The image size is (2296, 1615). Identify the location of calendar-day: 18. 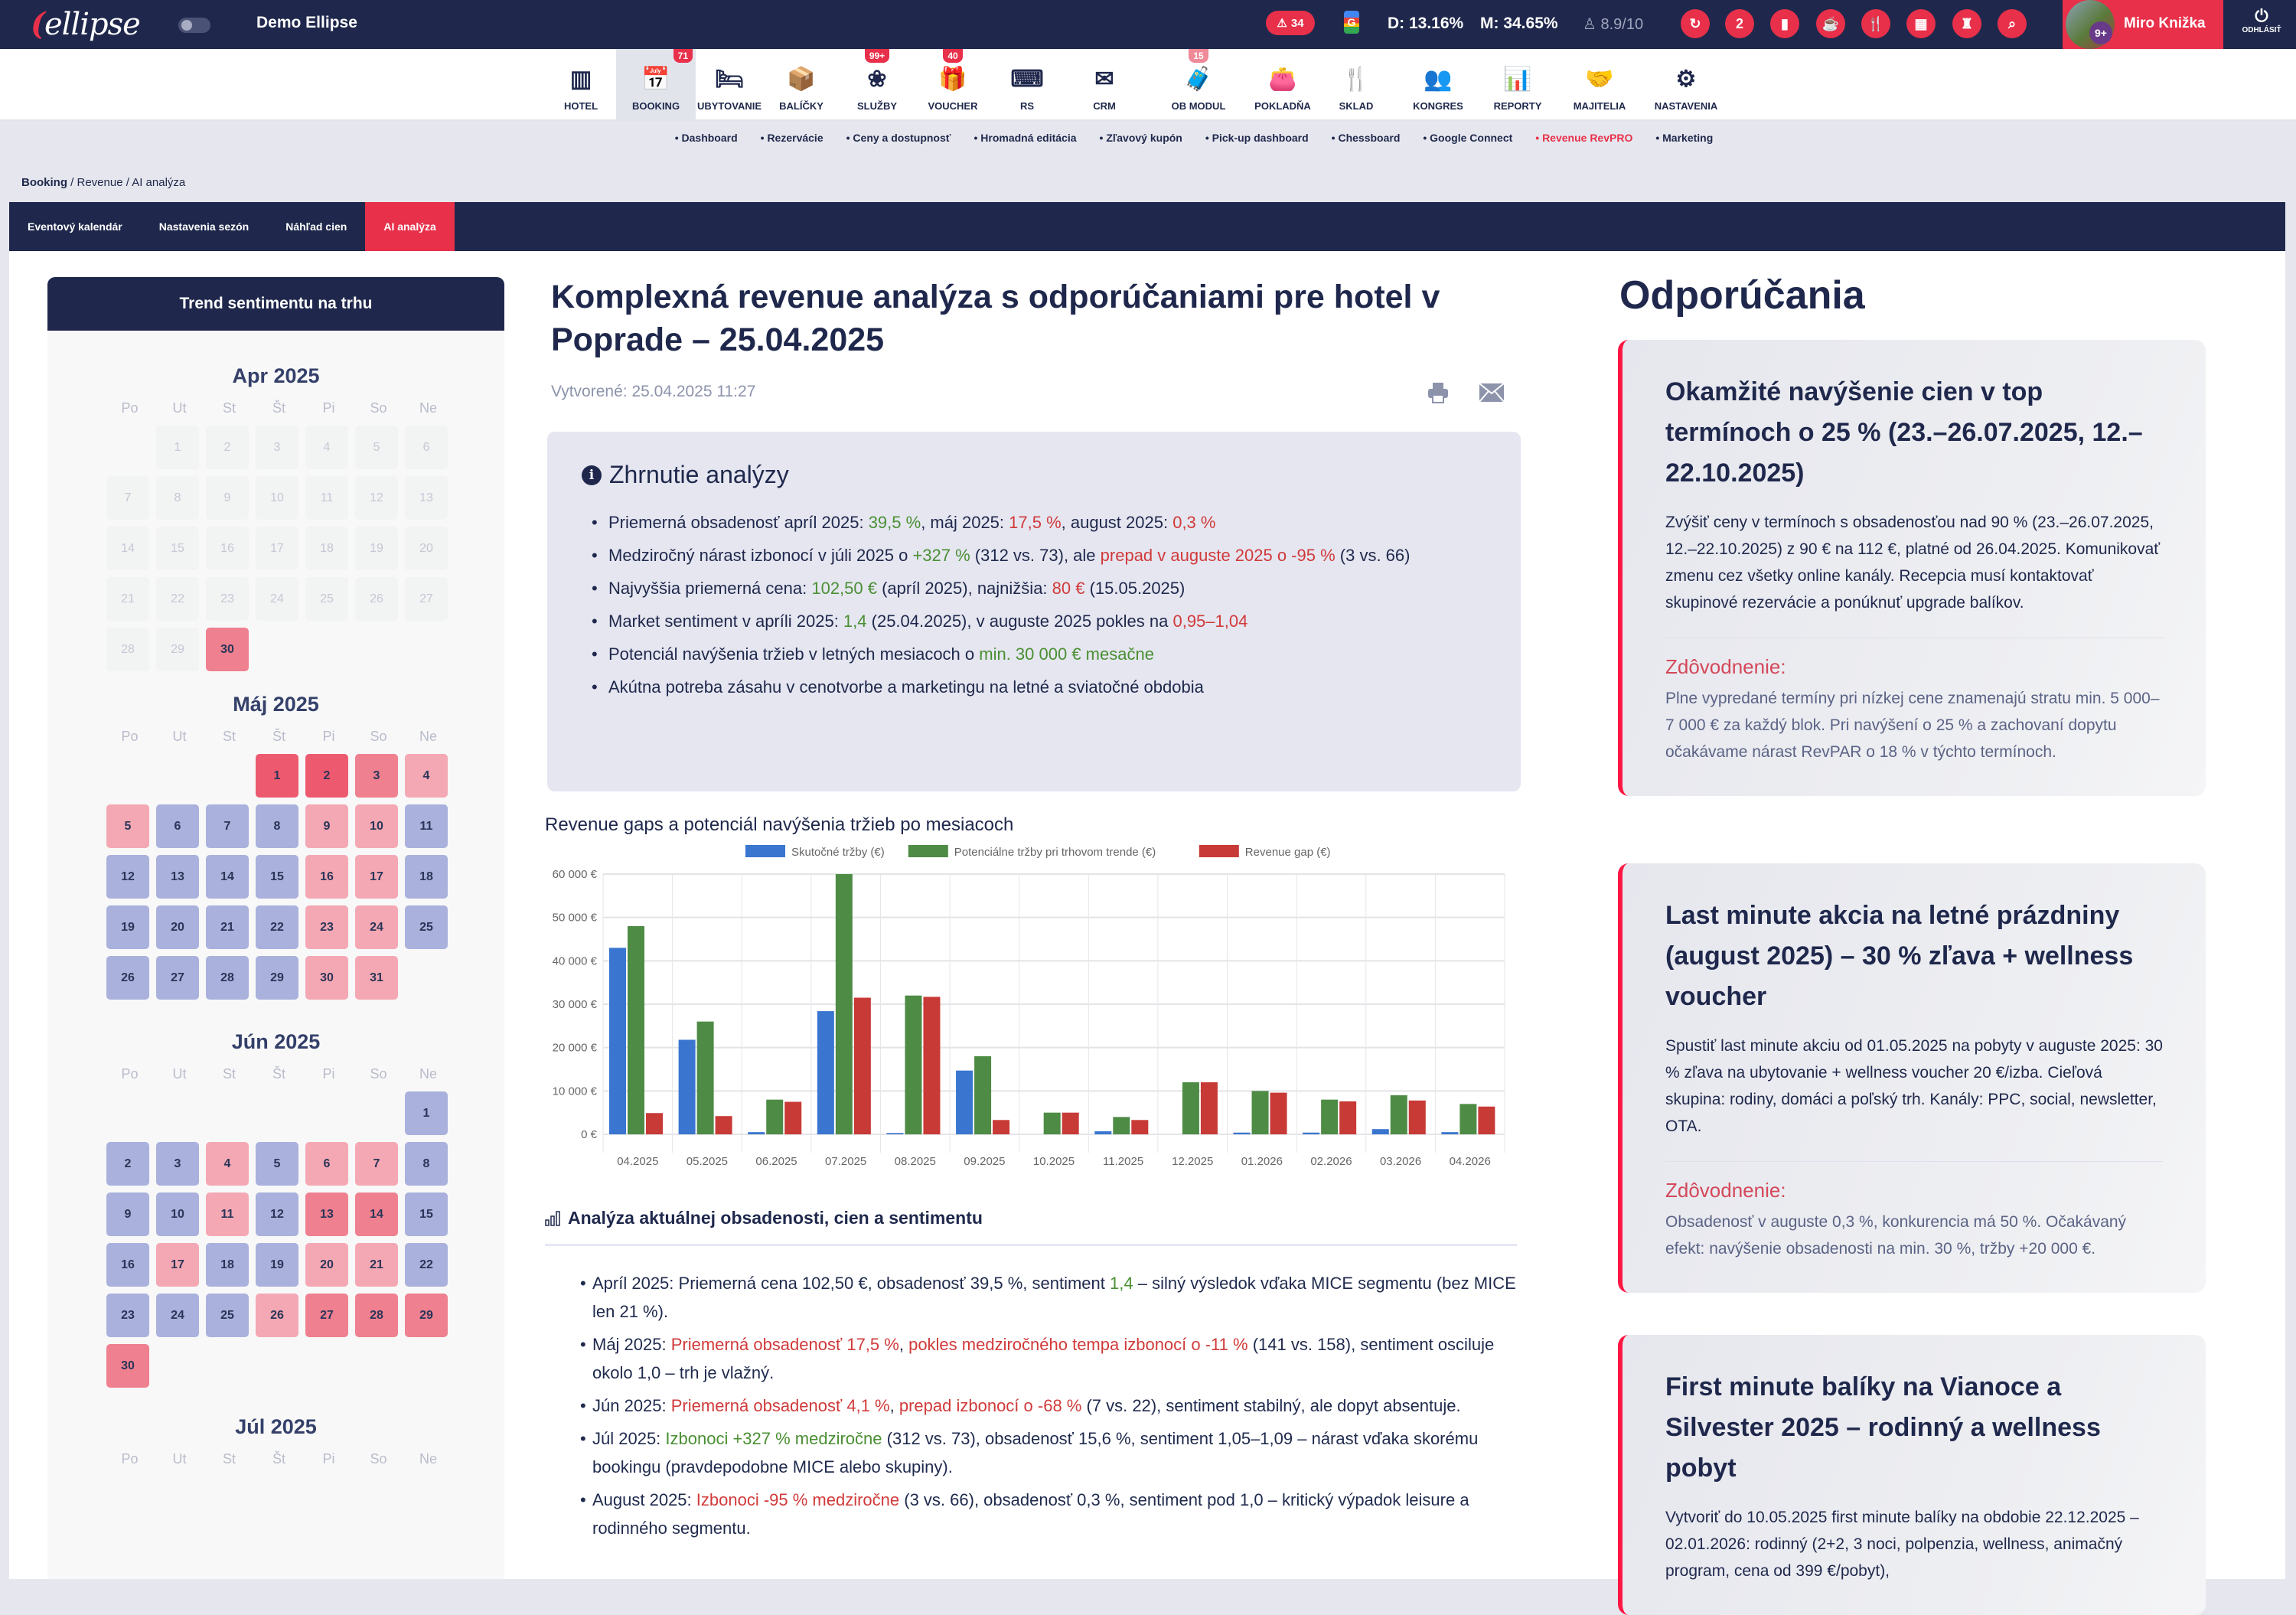
(426, 877).